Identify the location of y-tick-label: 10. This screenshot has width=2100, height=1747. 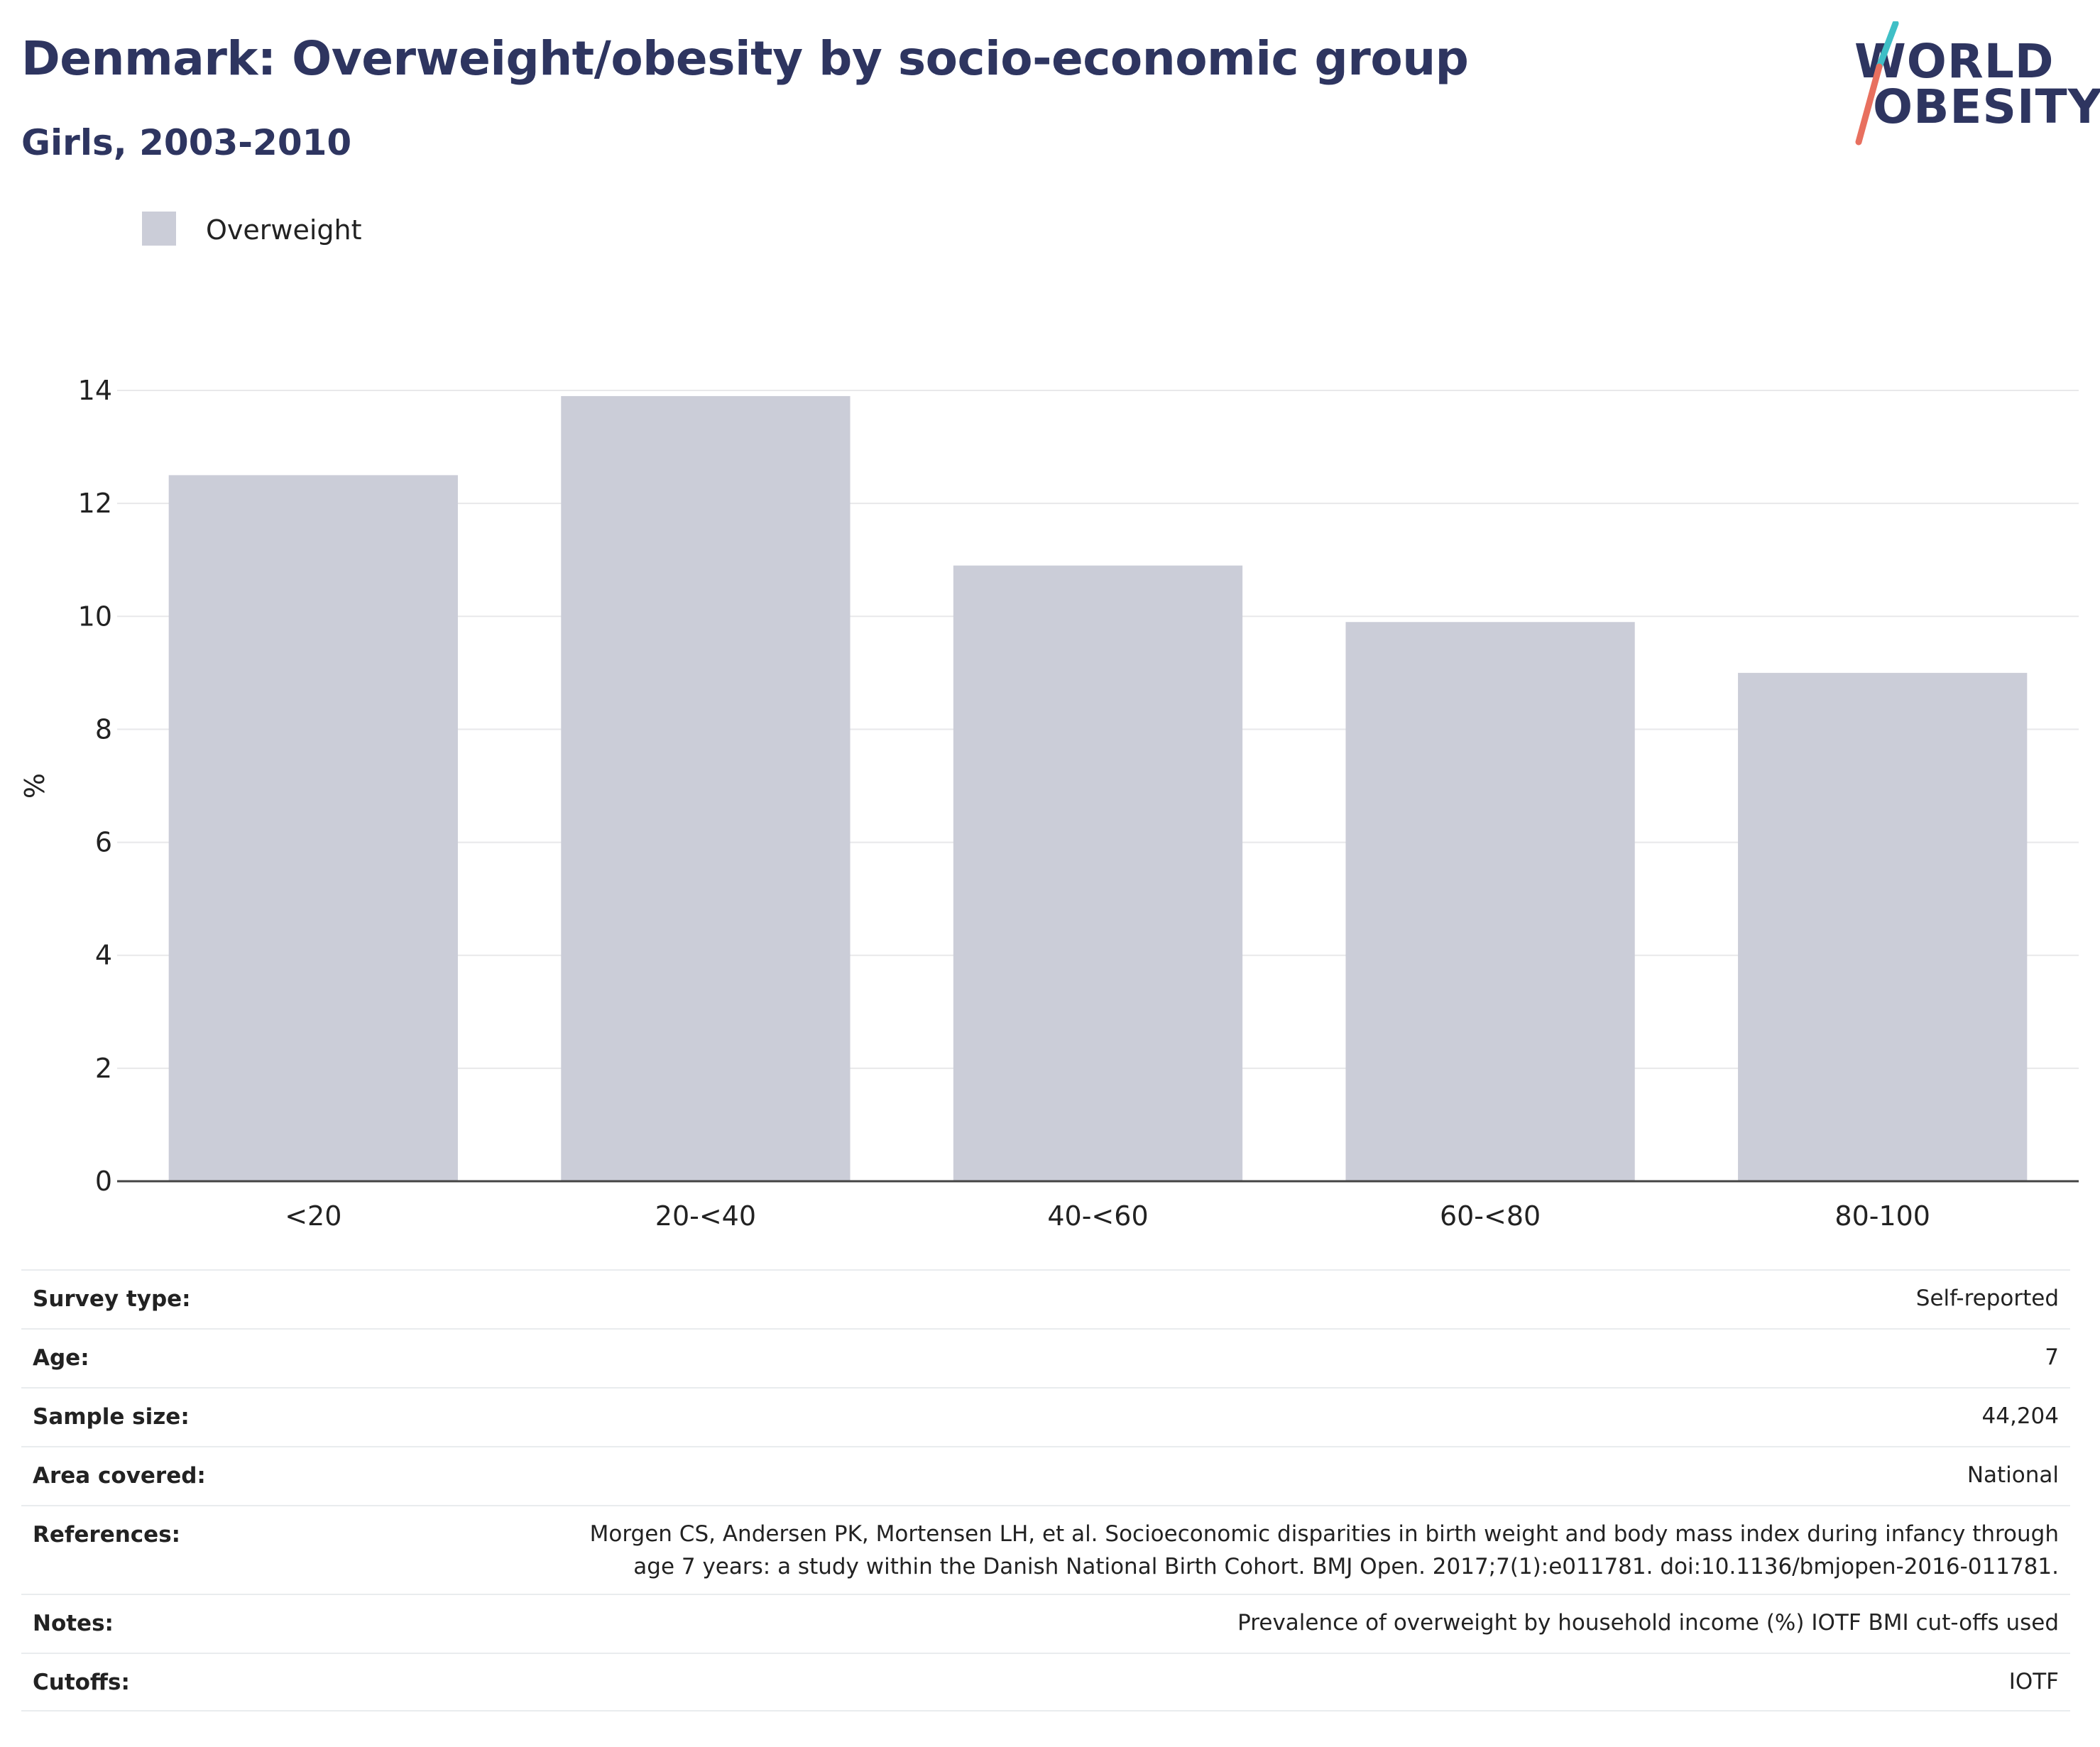
(95, 616).